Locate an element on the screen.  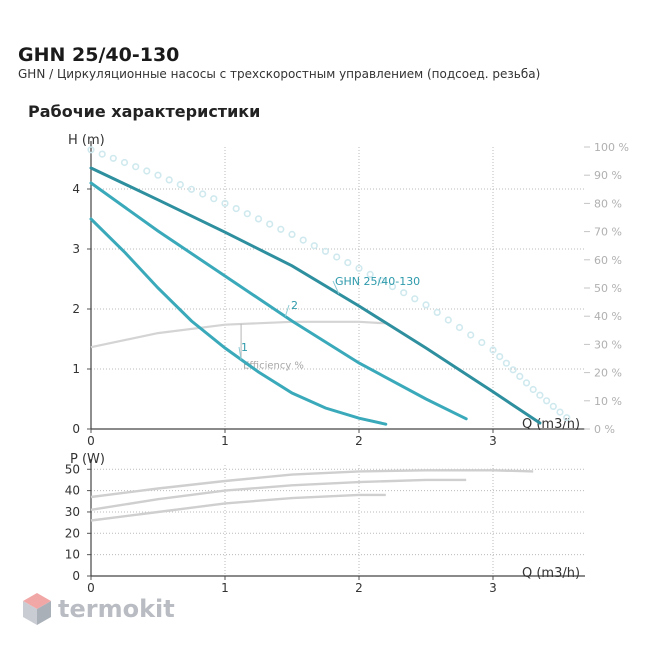
curve-label: 1 is located at coordinates (244, 347).